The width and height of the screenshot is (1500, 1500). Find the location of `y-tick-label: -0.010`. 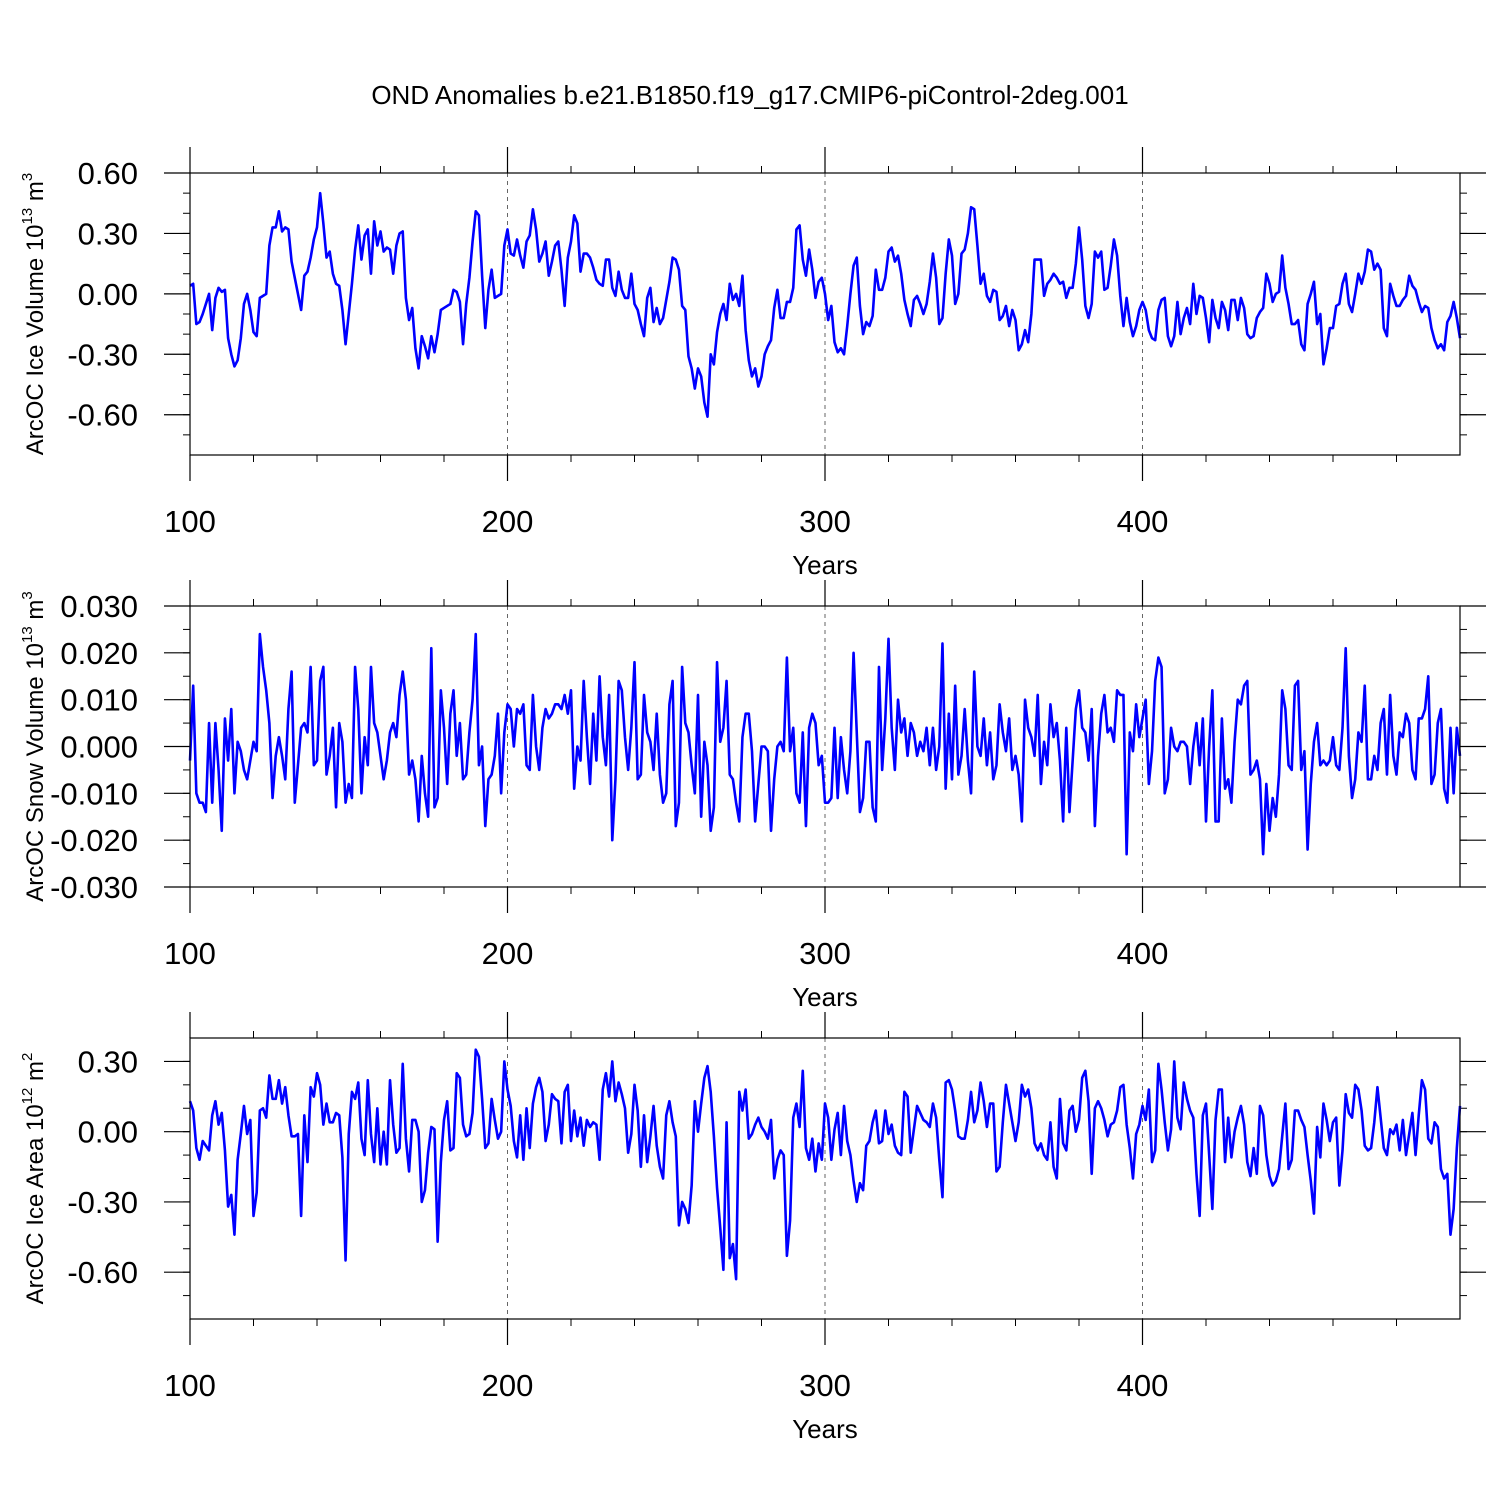

y-tick-label: -0.010 is located at coordinates (94, 793).